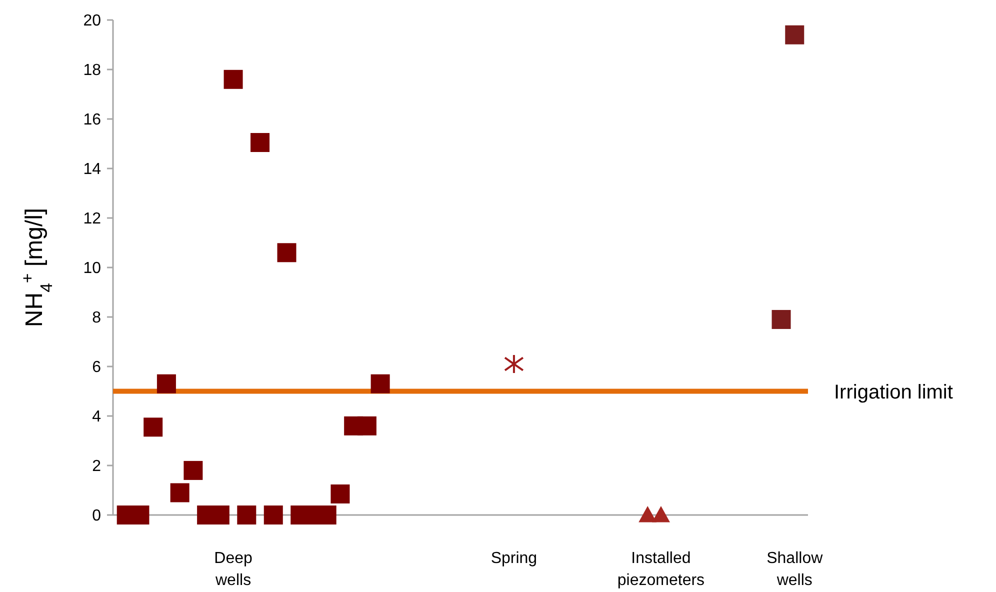 This screenshot has height=592, width=996. I want to click on x-tick-label: Installed piezometers, so click(661, 569).